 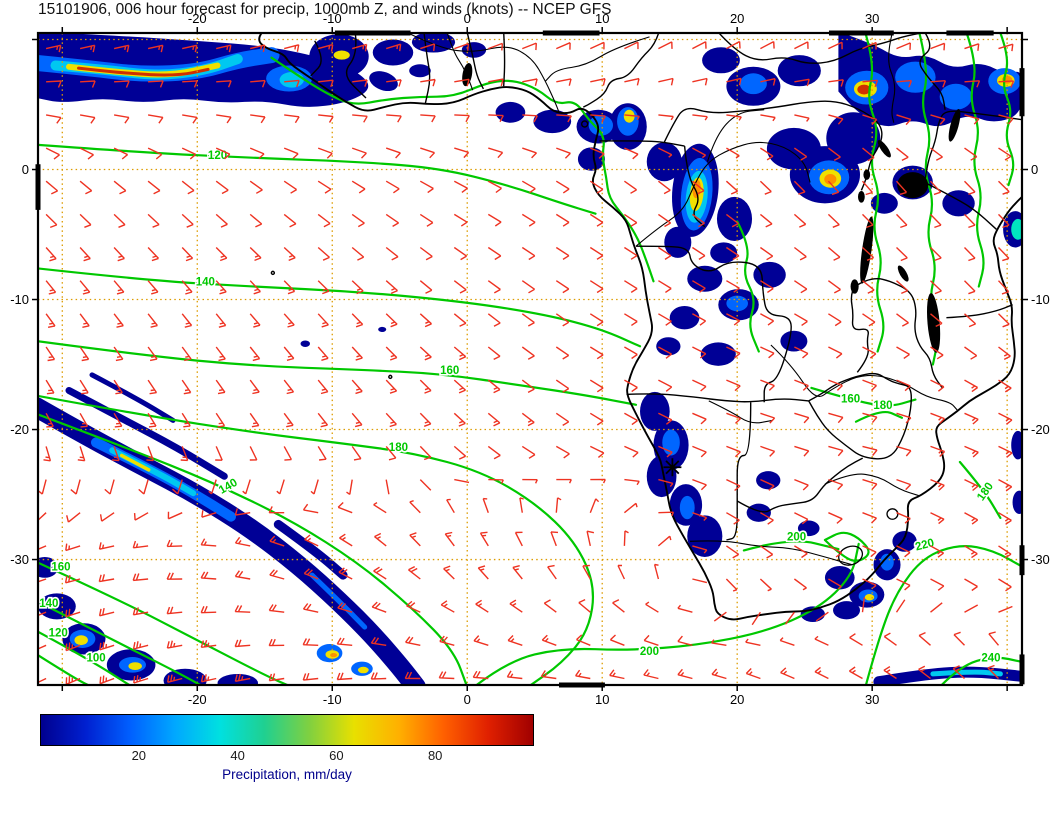 I want to click on country-border, so click(x=475, y=61).